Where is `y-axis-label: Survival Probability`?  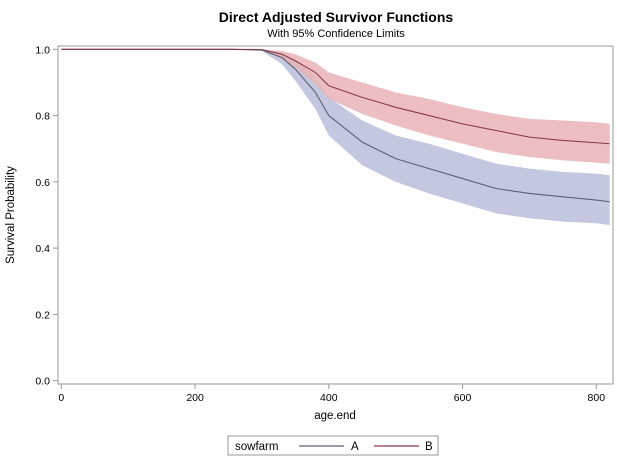
y-axis-label: Survival Probability is located at coordinates (11, 215).